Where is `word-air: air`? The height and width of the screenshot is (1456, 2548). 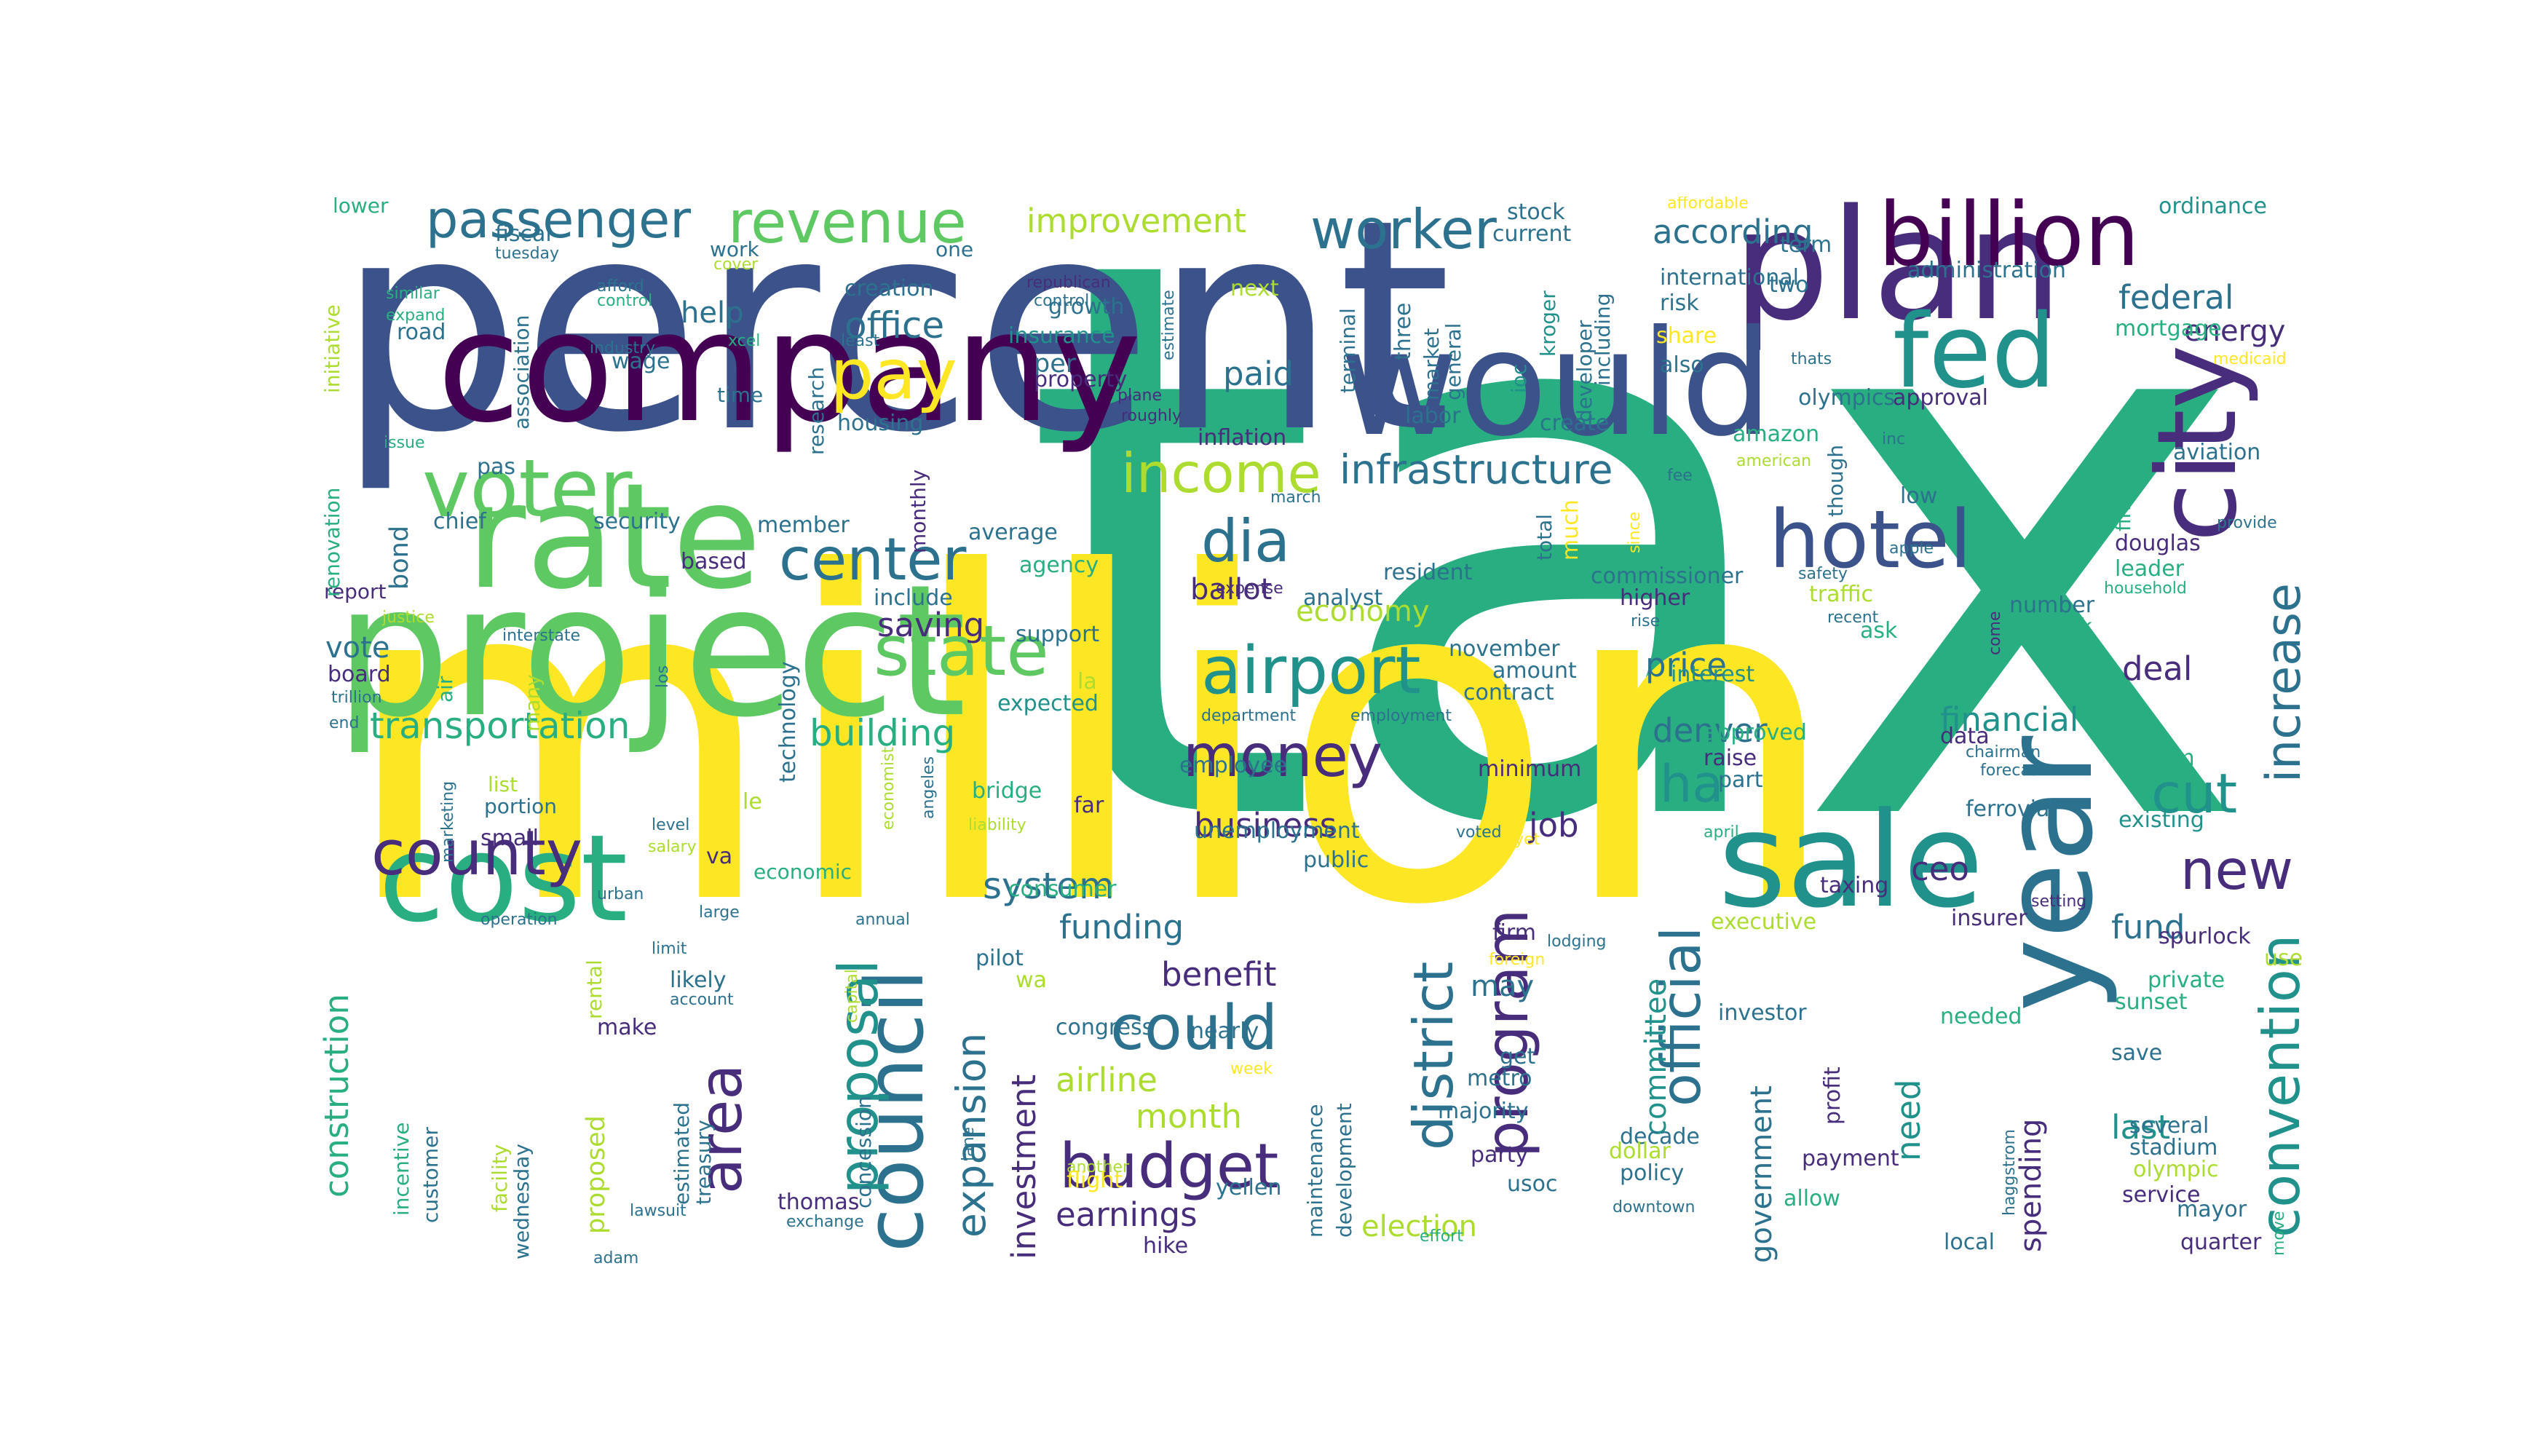
word-air: air is located at coordinates (445, 689).